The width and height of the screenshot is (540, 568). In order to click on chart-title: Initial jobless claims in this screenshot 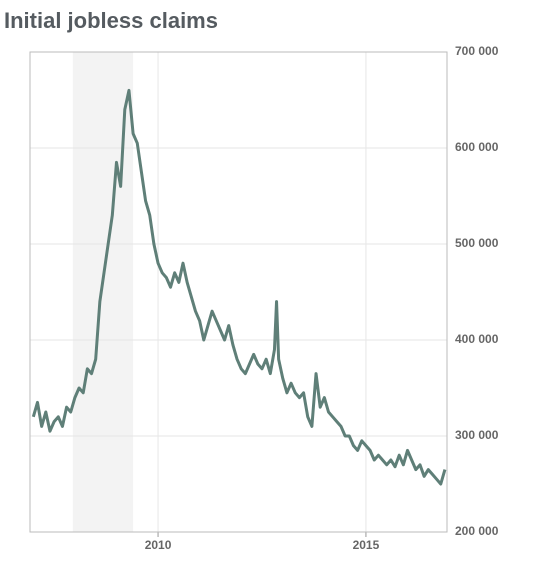, I will do `click(111, 20)`.